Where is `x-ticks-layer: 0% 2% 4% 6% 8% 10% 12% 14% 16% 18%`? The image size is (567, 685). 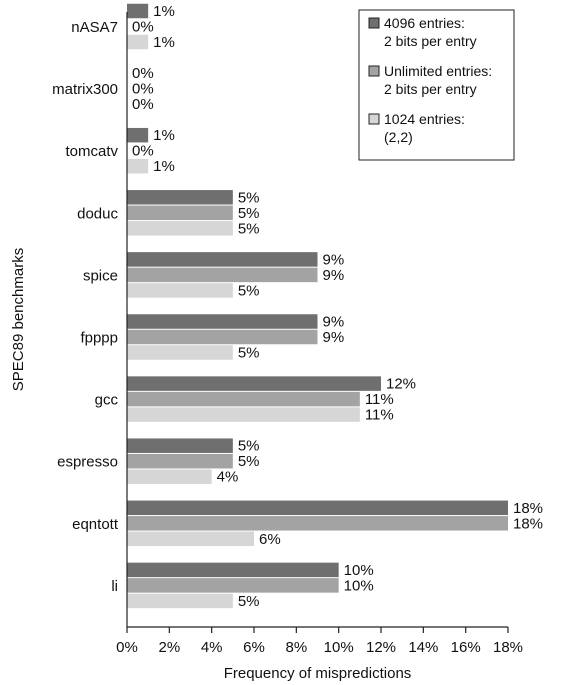 x-ticks-layer: 0% 2% 4% 6% 8% 10% 12% 14% 16% 18% is located at coordinates (319, 641).